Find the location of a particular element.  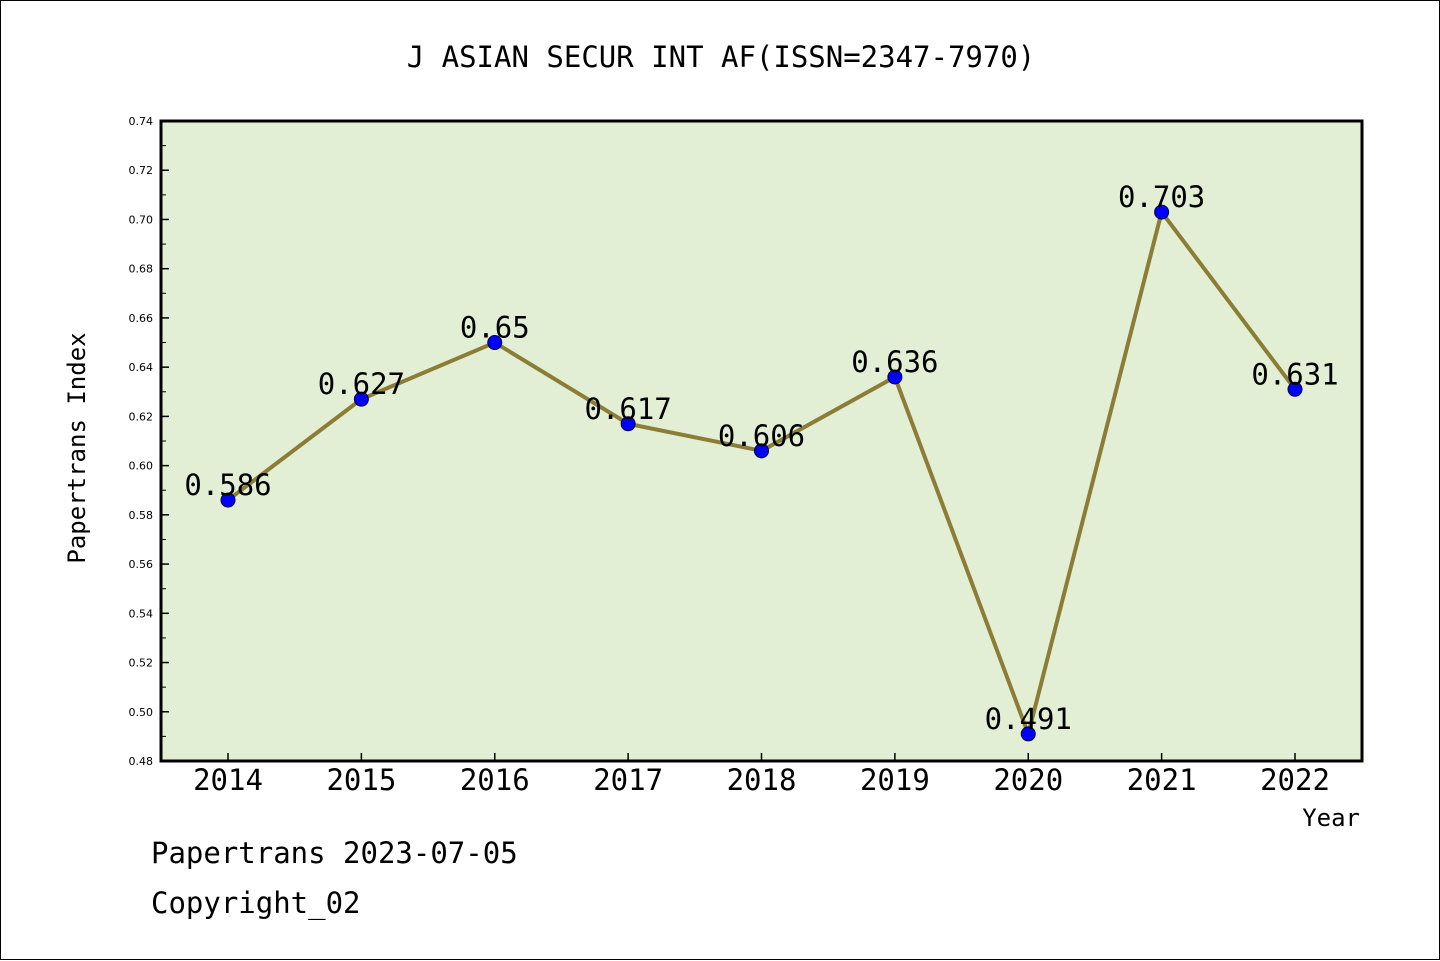

x-tick-label: 2020 is located at coordinates (1028, 780).